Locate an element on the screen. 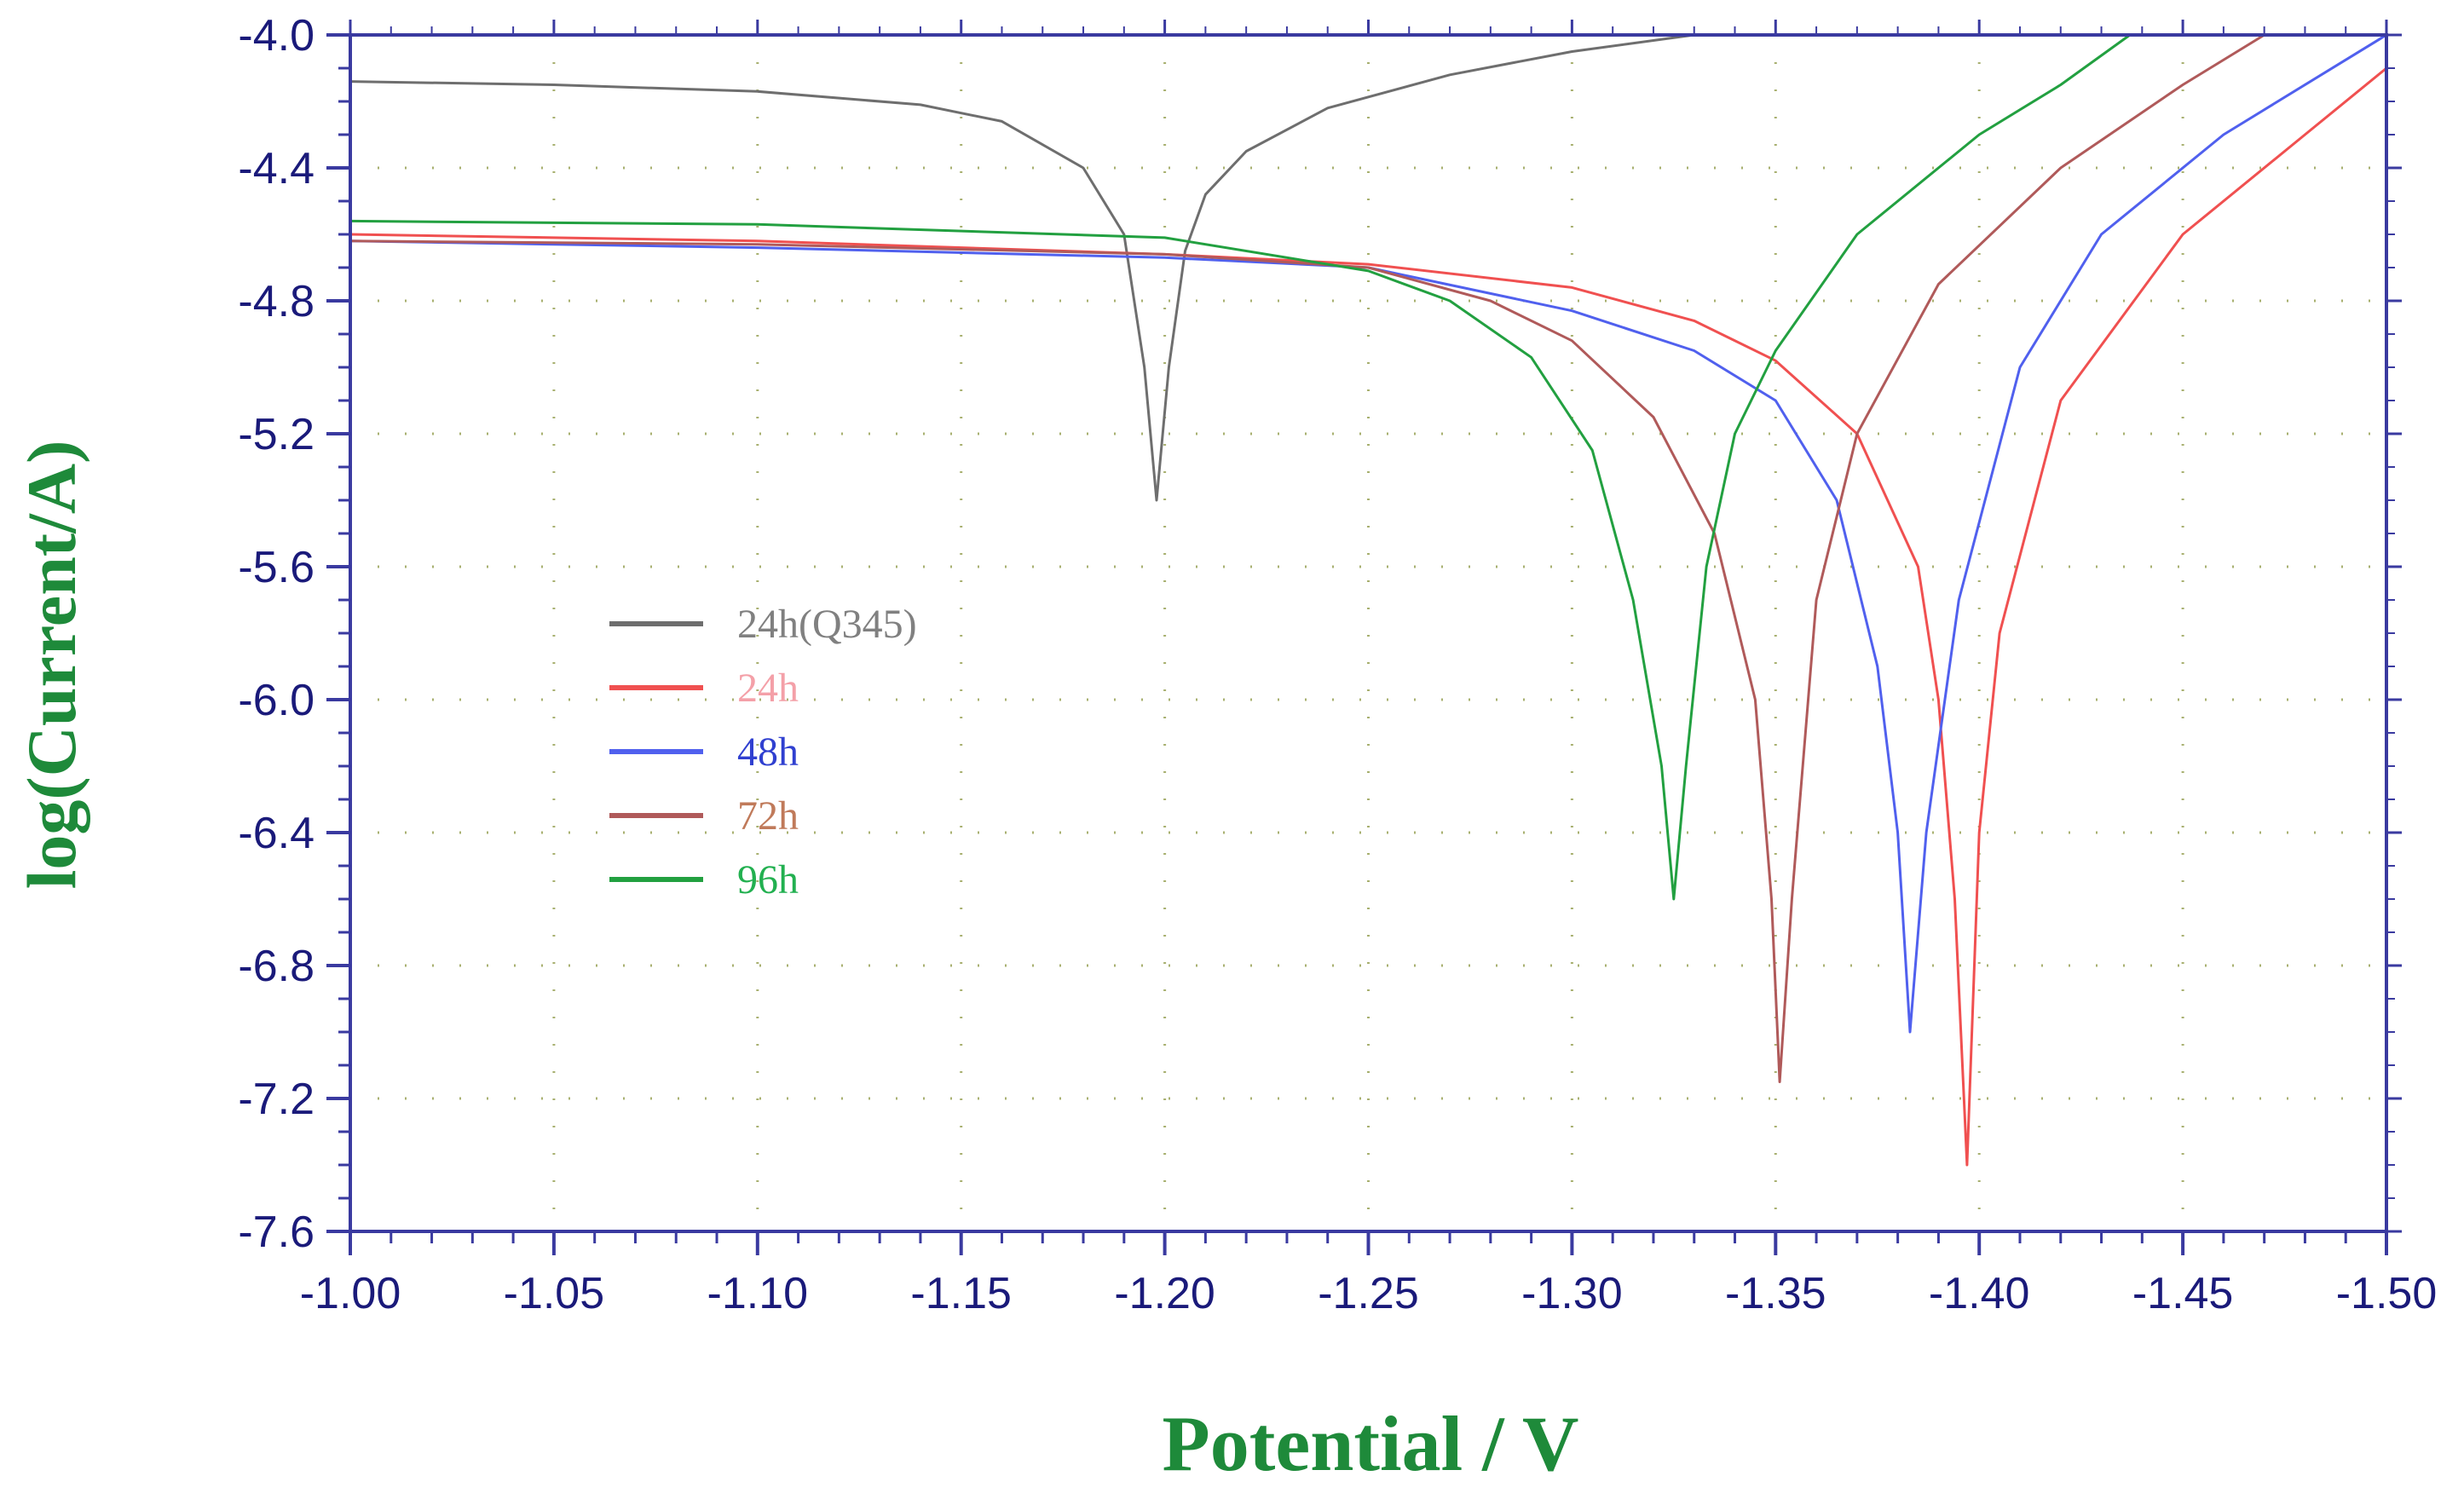 The height and width of the screenshot is (1499, 2464). y-tick-label: -4.8 is located at coordinates (276, 301).